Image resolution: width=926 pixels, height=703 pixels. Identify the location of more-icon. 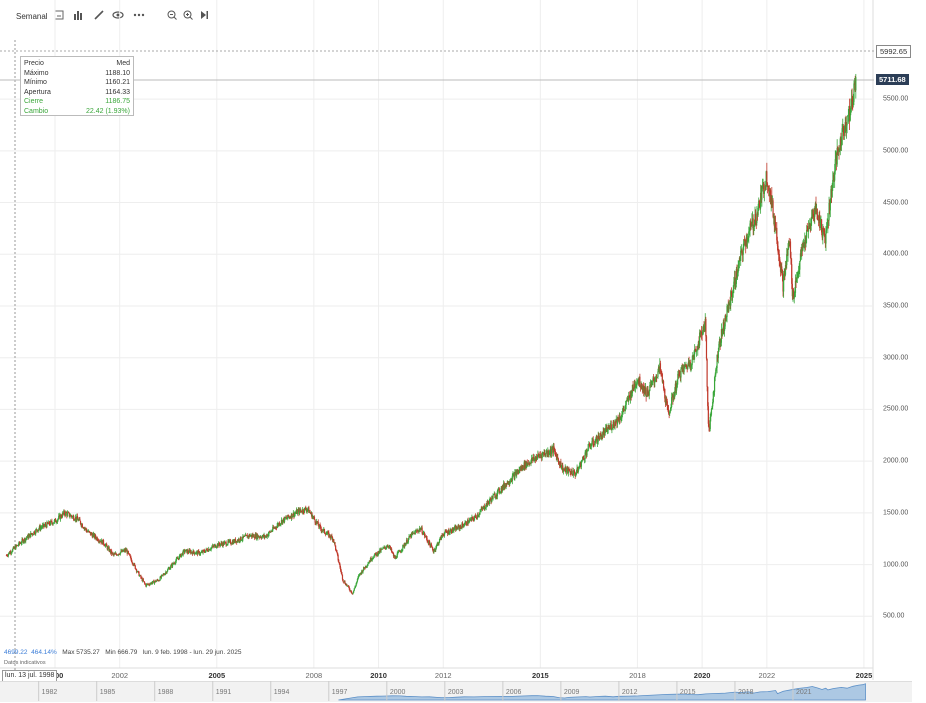
(139, 15).